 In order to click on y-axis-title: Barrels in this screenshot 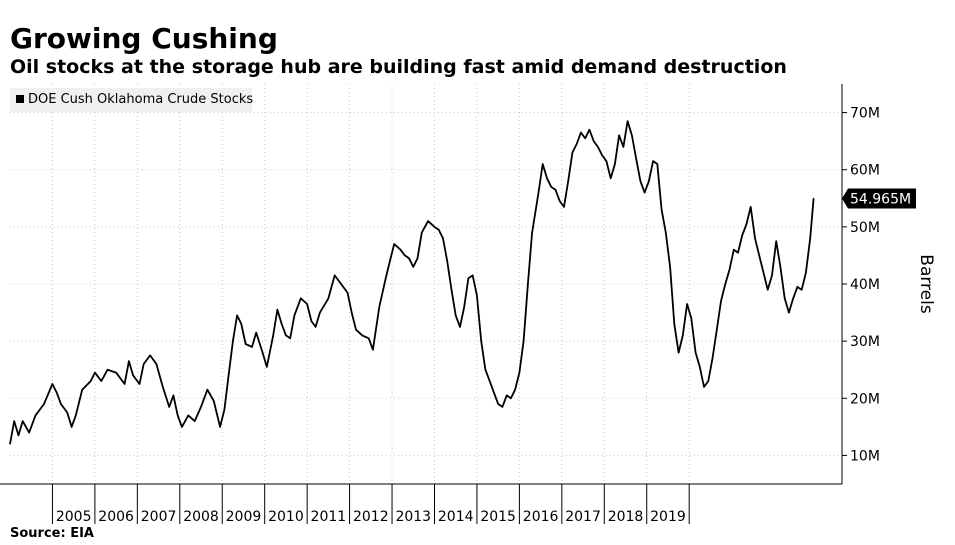, I will do `click(926, 284)`.